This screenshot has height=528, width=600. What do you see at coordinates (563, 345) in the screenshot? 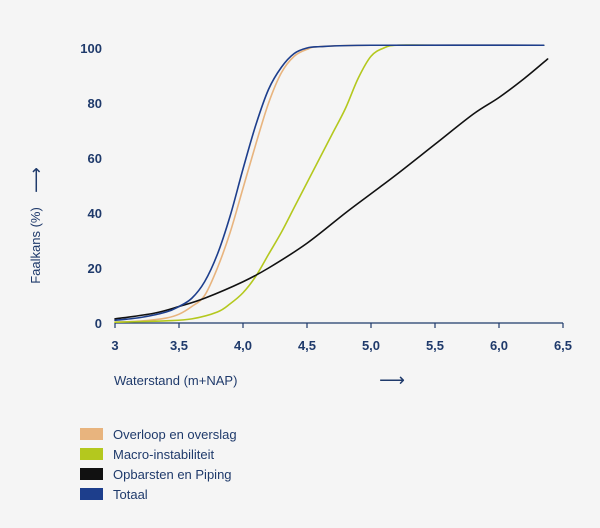
I see `x-tick-label: 6,5` at bounding box center [563, 345].